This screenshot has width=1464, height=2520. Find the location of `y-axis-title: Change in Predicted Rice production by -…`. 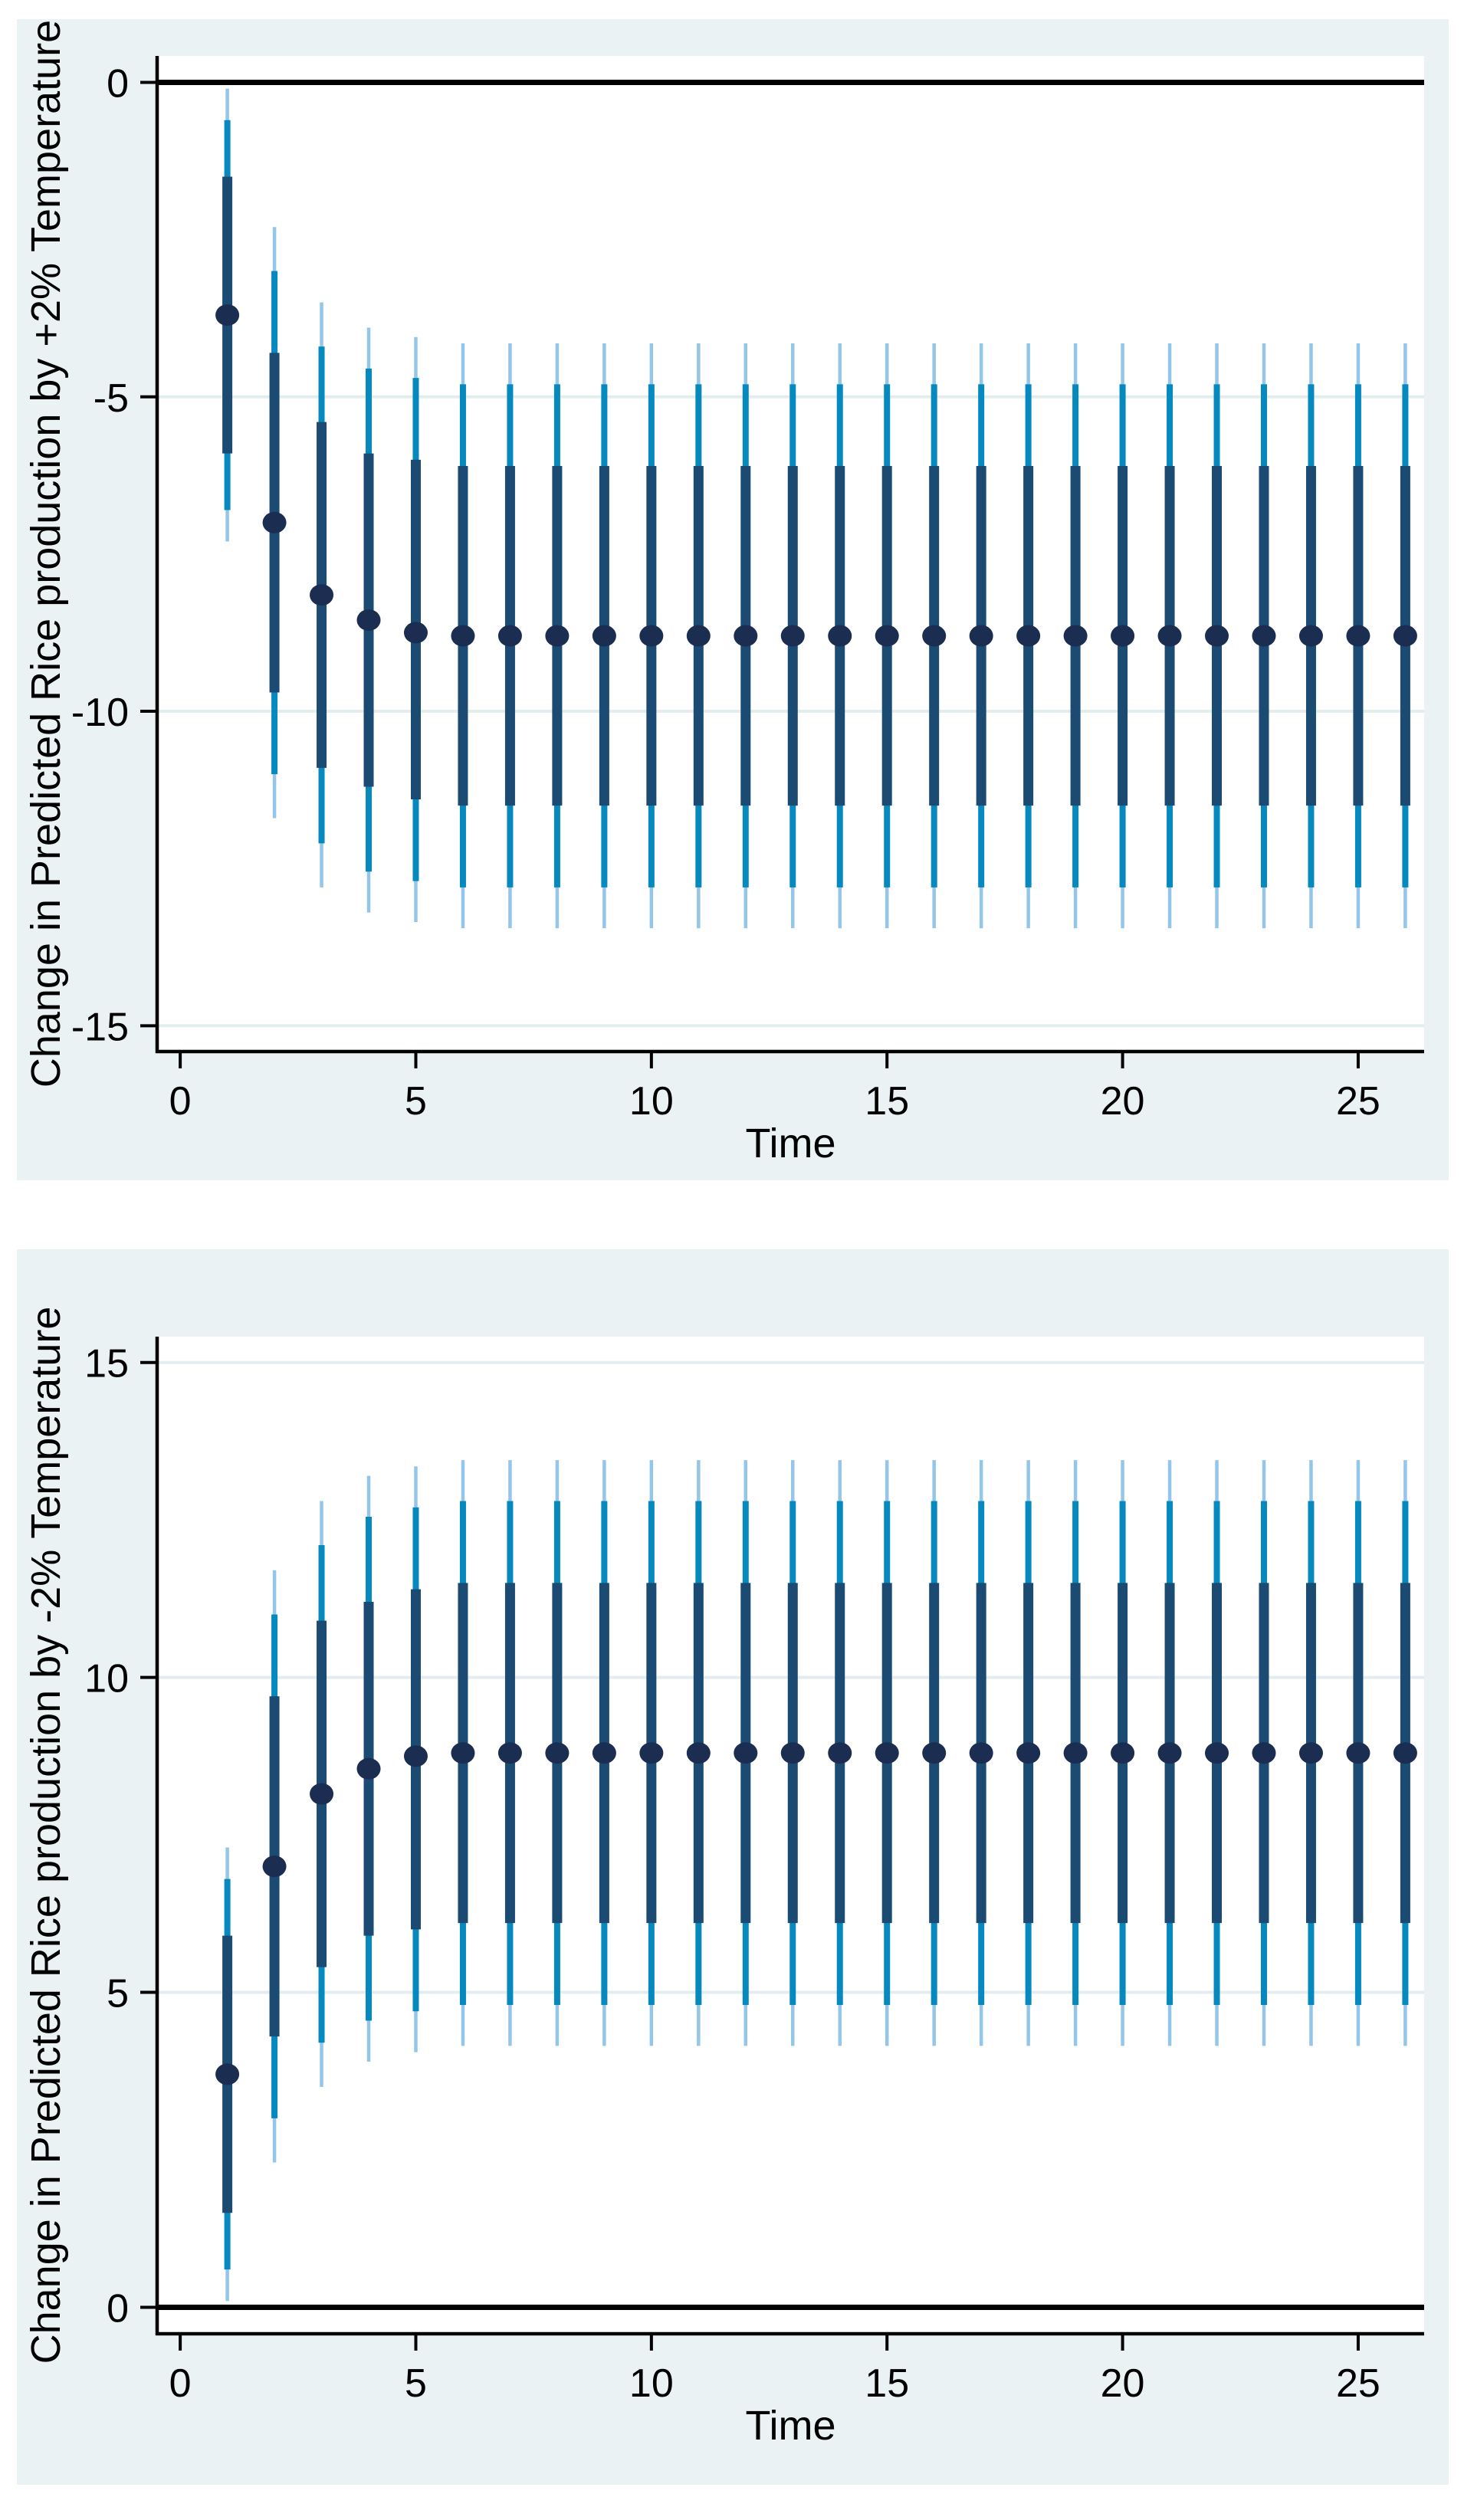

y-axis-title: Change in Predicted Rice production by -… is located at coordinates (46, 1835).